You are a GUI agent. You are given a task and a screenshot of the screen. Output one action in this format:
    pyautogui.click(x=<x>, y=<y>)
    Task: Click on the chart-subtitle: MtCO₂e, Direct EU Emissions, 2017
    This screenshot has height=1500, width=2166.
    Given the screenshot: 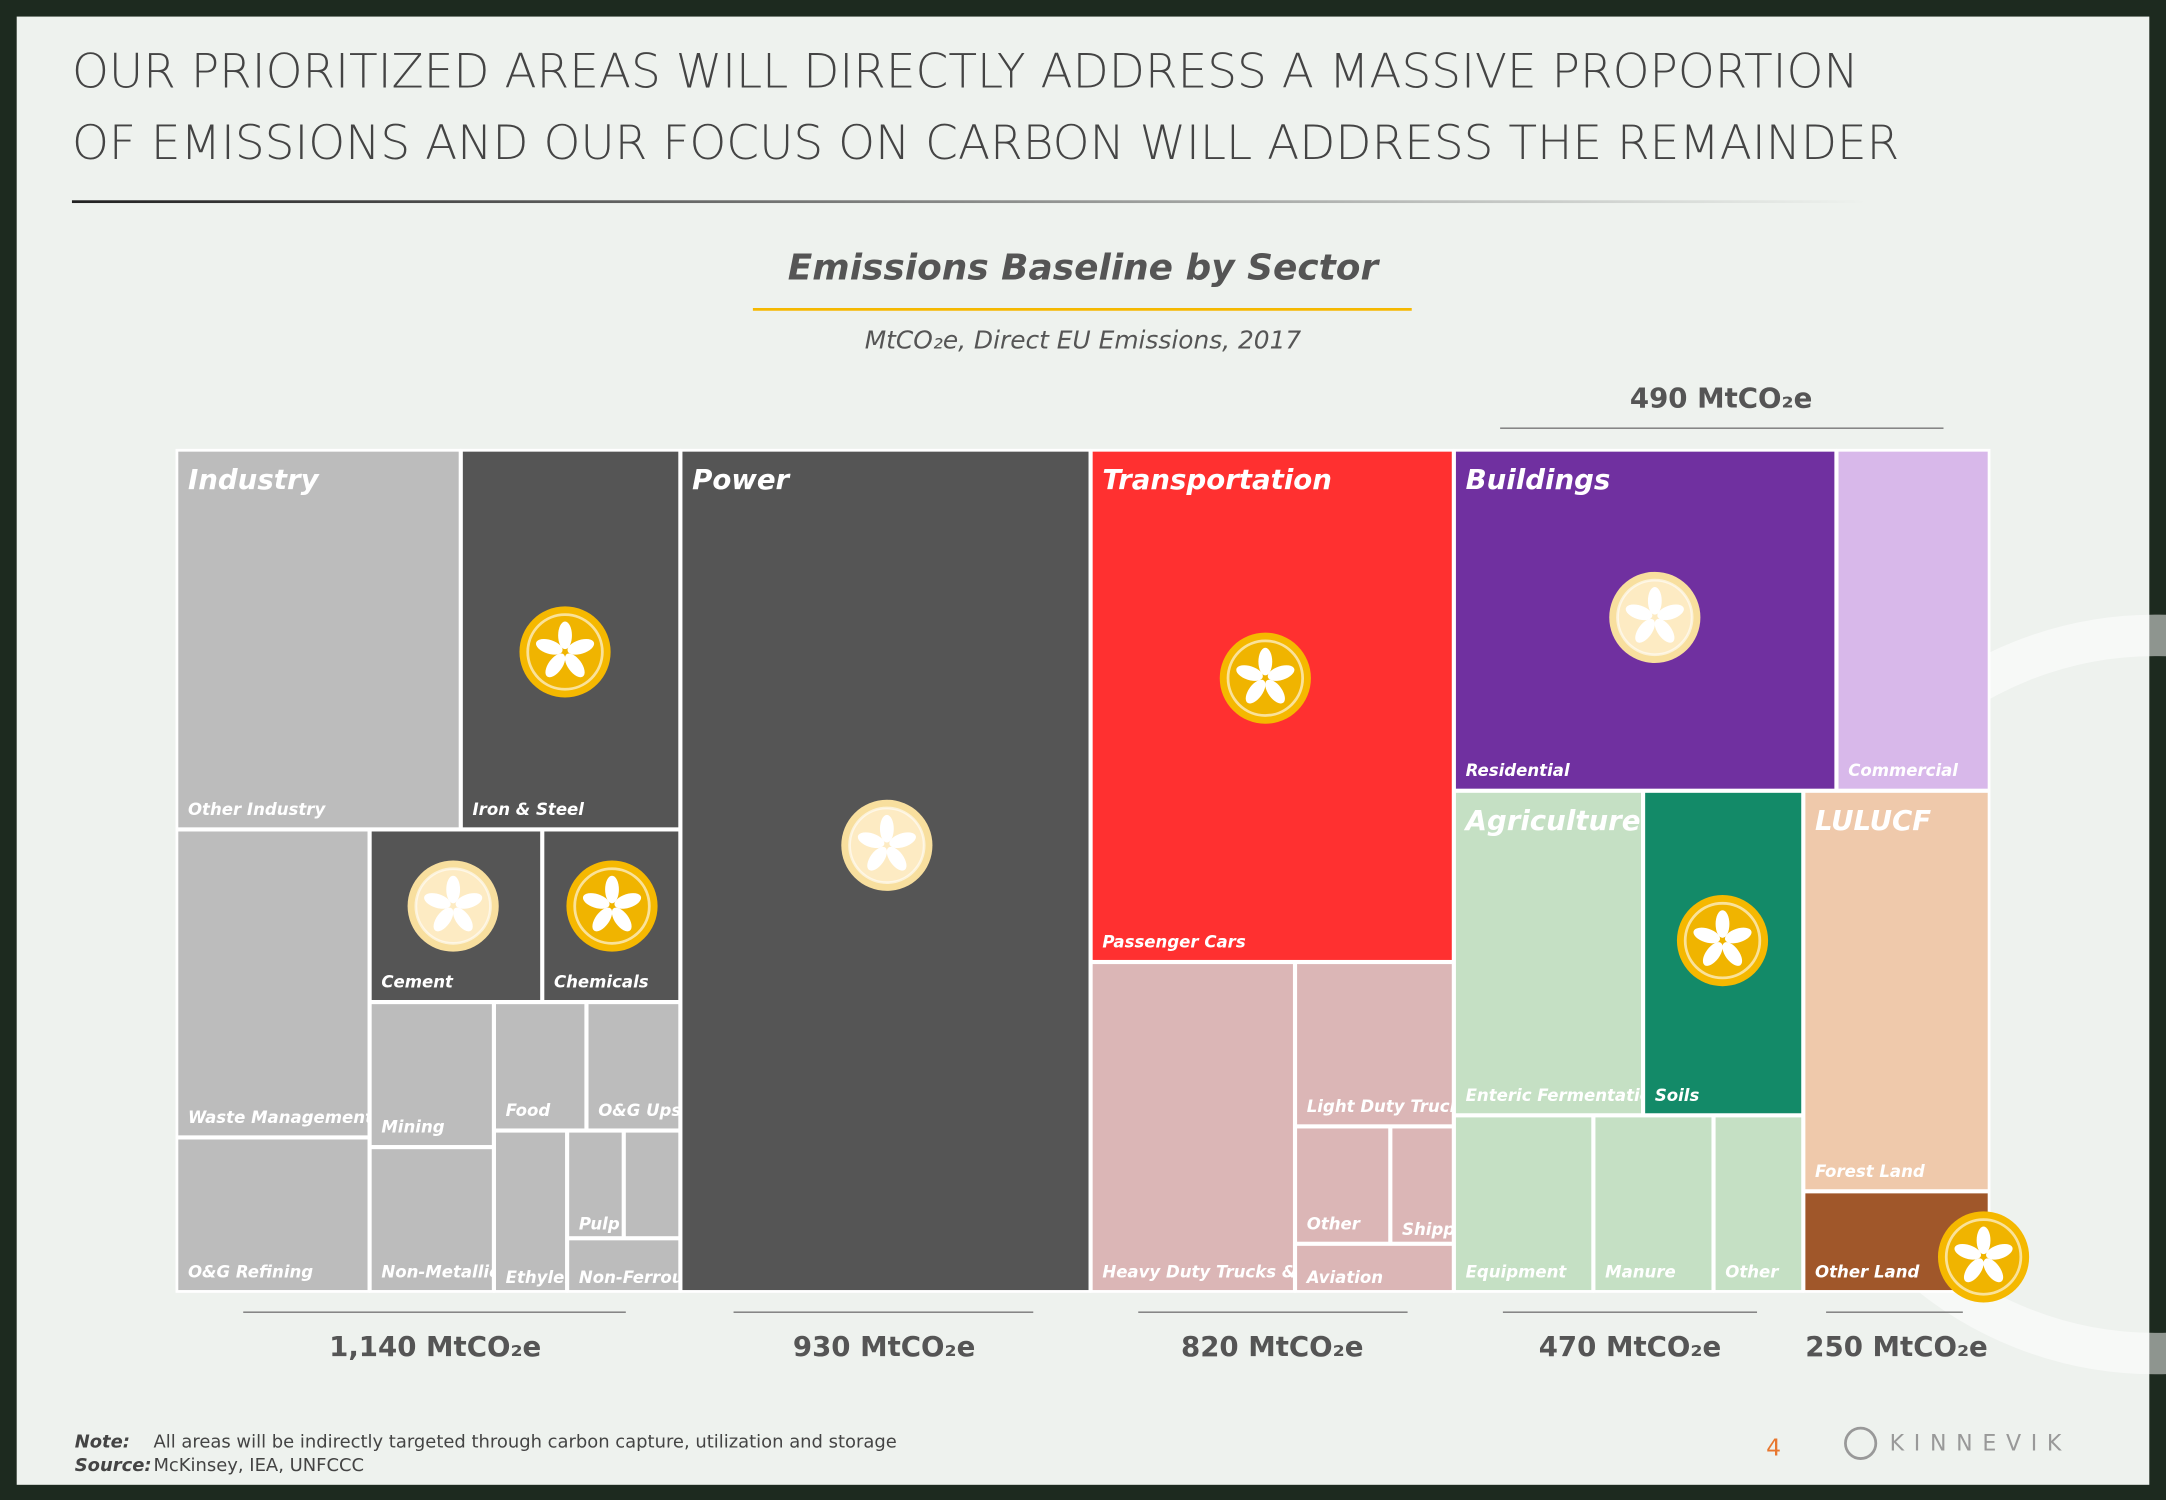 What is the action you would take?
    pyautogui.click(x=1083, y=339)
    